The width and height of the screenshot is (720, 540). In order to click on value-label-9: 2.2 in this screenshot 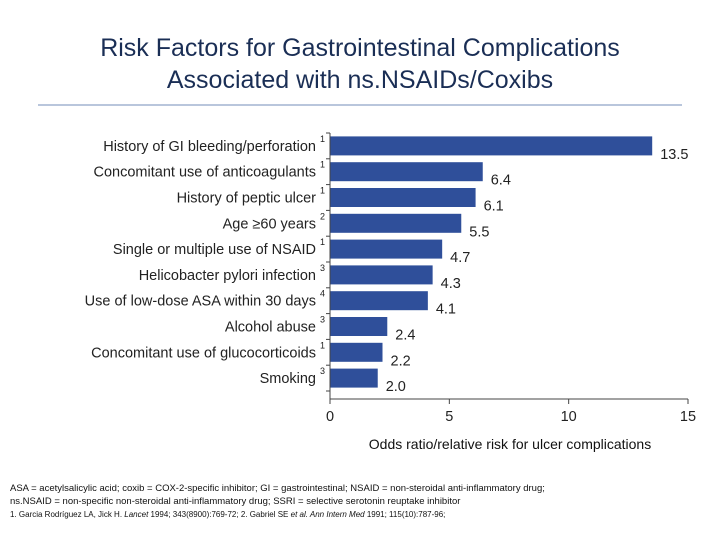, I will do `click(401, 361)`.